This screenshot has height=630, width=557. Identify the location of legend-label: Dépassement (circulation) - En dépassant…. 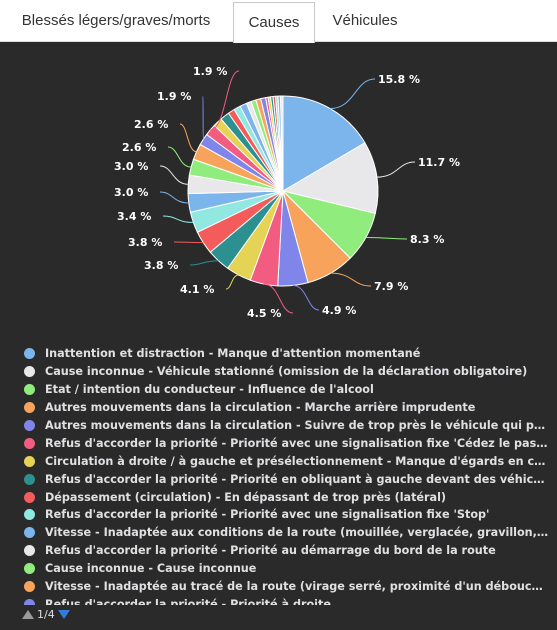
(246, 497).